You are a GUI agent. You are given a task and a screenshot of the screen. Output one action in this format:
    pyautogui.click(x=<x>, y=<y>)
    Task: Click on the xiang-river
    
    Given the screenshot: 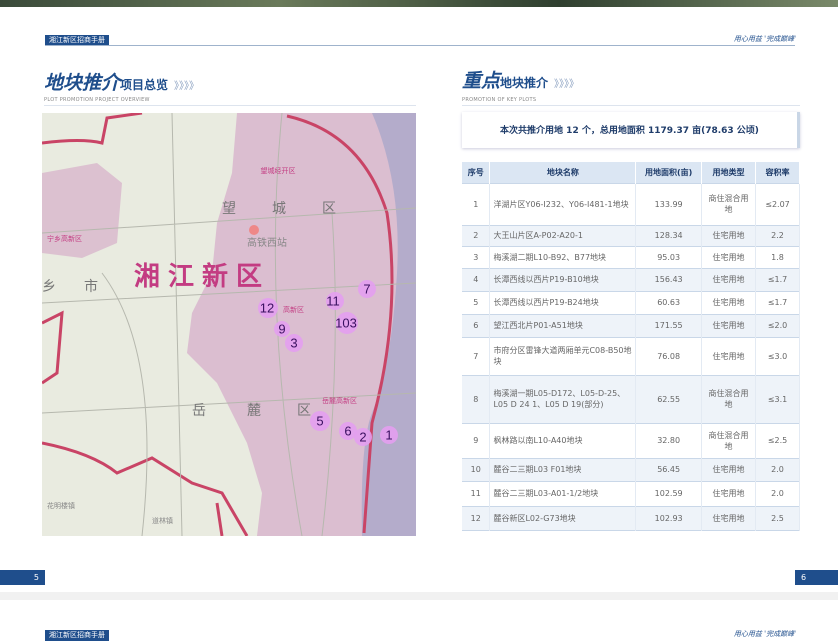 What is the action you would take?
    pyautogui.click(x=388, y=324)
    